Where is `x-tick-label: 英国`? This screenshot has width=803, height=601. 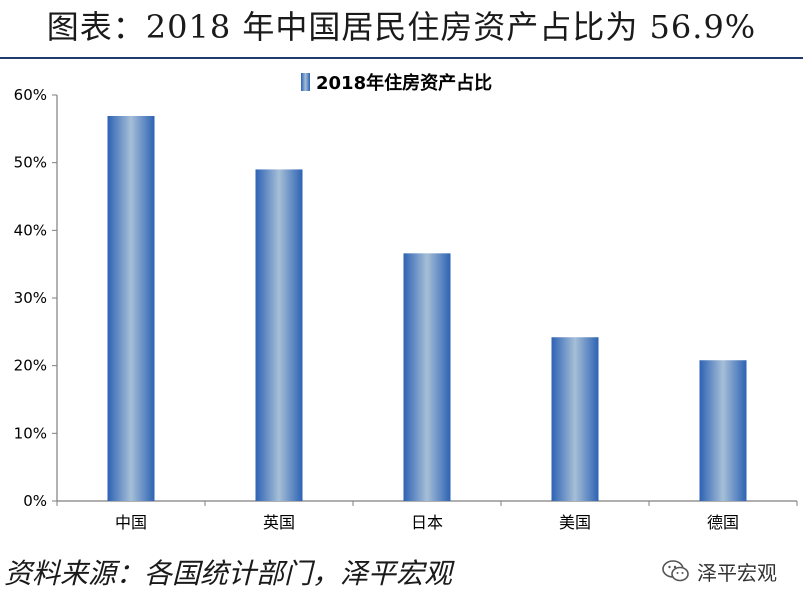
x-tick-label: 英国 is located at coordinates (279, 522).